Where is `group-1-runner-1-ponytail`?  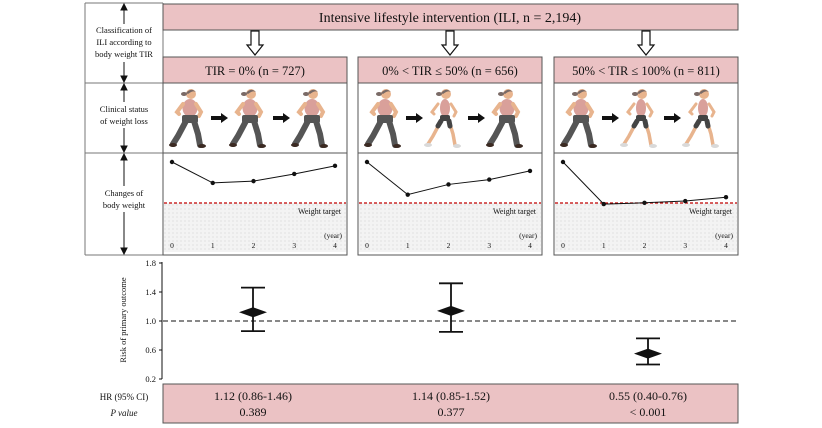
group-1-runner-1-ponytail is located at coordinates (184, 94).